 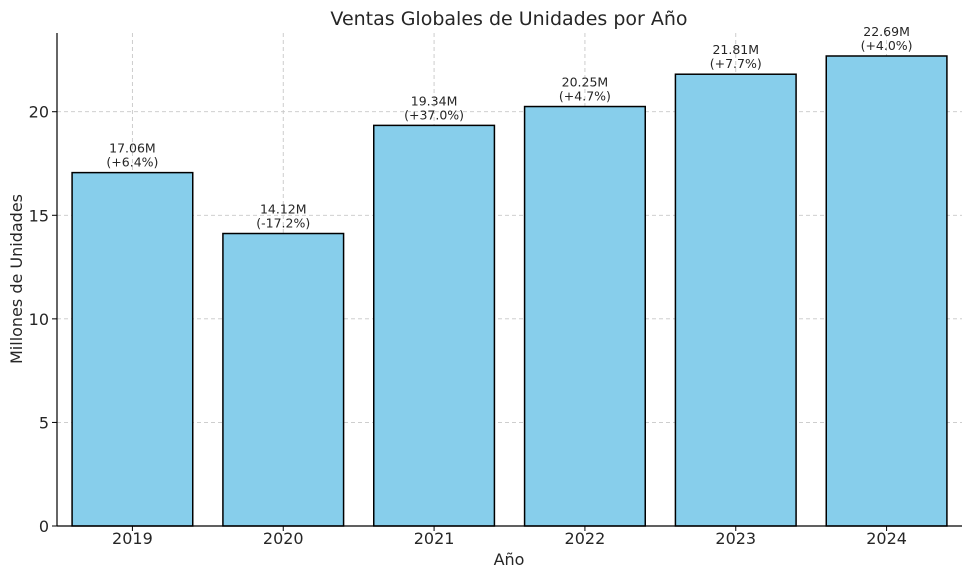 What do you see at coordinates (735, 300) in the screenshot?
I see `bar-2023` at bounding box center [735, 300].